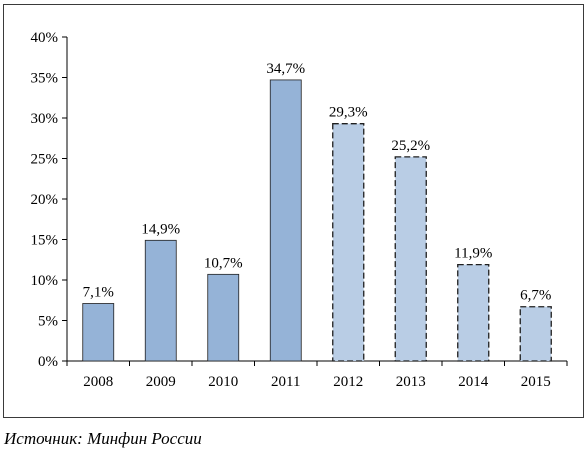  What do you see at coordinates (45, 38) in the screenshot?
I see `y-tick-label: 40%` at bounding box center [45, 38].